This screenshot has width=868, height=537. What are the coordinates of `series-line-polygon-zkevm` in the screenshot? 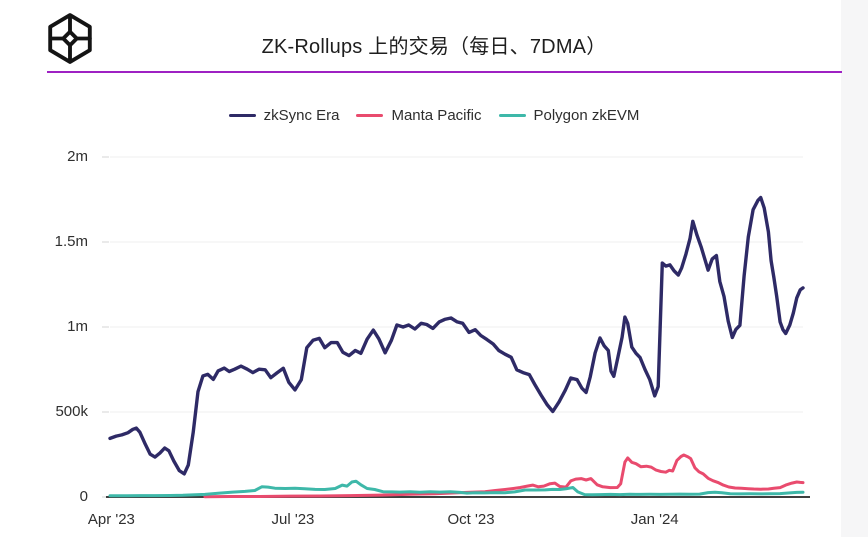 It's located at (456, 488).